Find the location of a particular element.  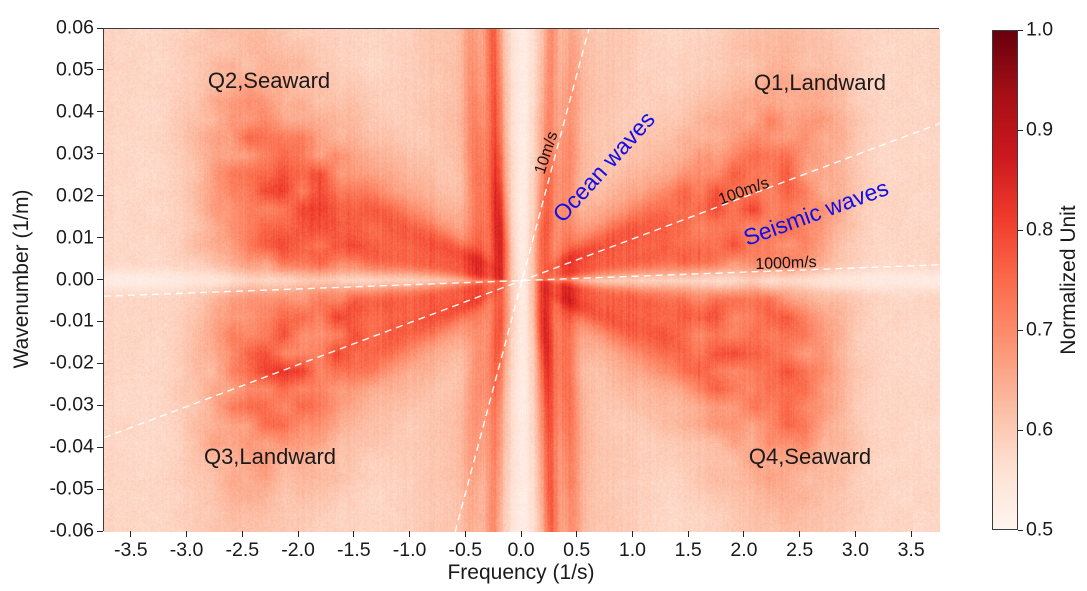

y-tick-label: -0.03 is located at coordinates (71, 404).